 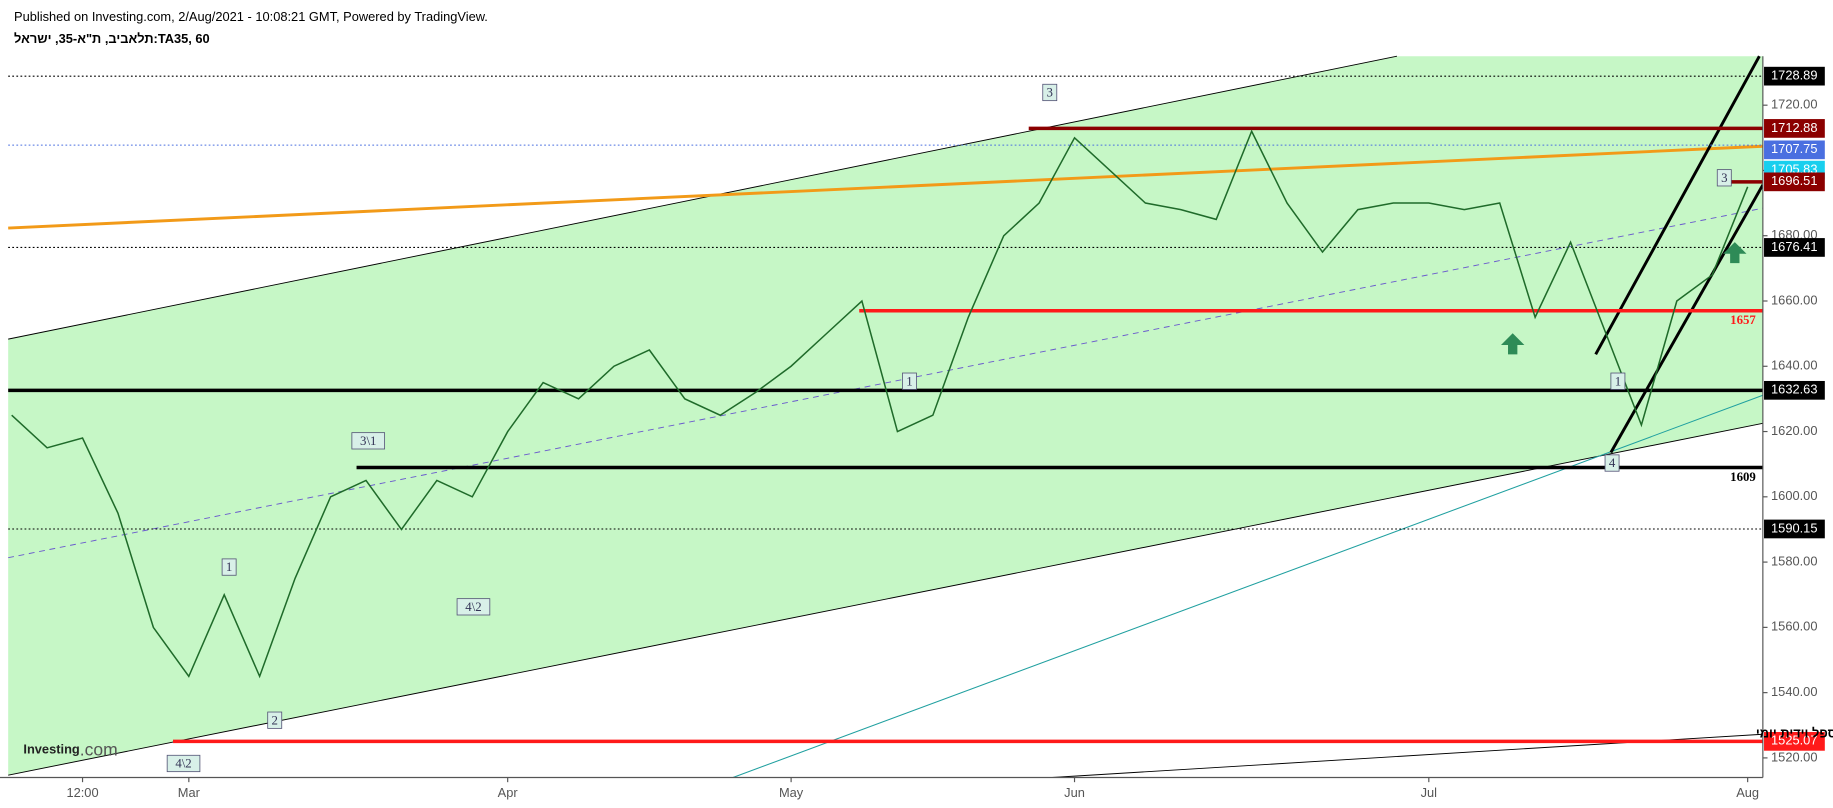 I want to click on x-tick-label: Aug, so click(x=1747, y=792).